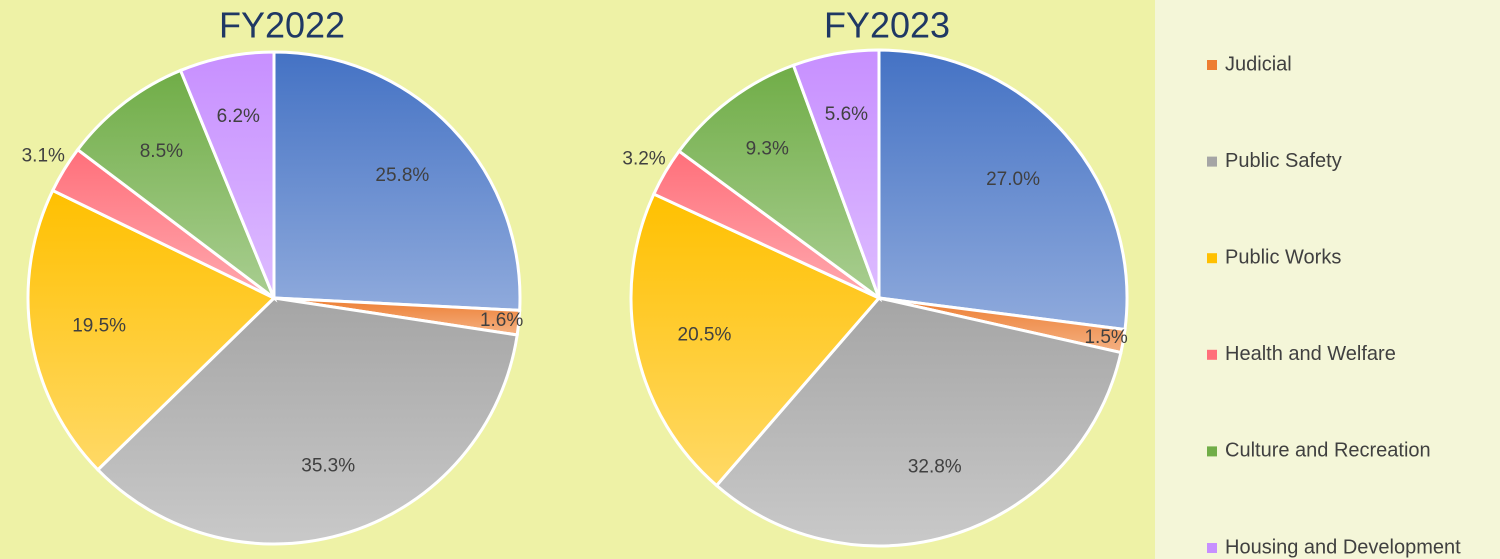 This screenshot has height=559, width=1500. What do you see at coordinates (643, 158) in the screenshot?
I see `data-label: 3.2%` at bounding box center [643, 158].